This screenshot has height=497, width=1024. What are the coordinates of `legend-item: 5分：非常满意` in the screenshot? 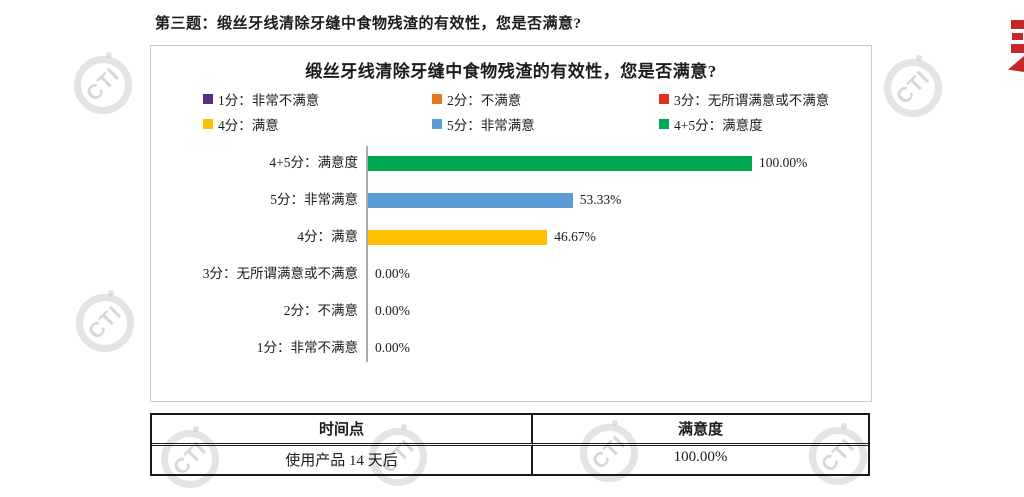 It's located at (545, 124).